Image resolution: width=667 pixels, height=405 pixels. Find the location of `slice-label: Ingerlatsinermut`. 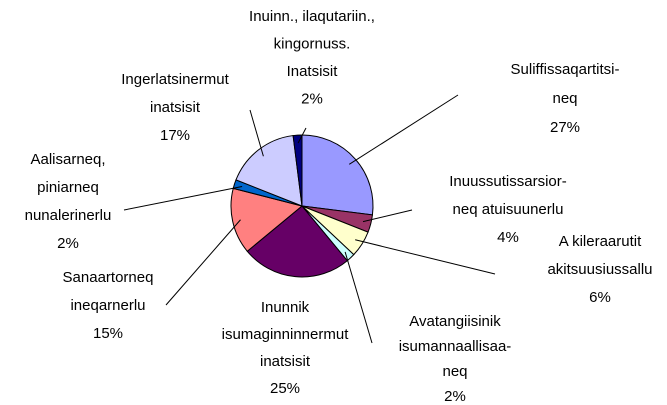

slice-label: Ingerlatsinermut is located at coordinates (175, 79).